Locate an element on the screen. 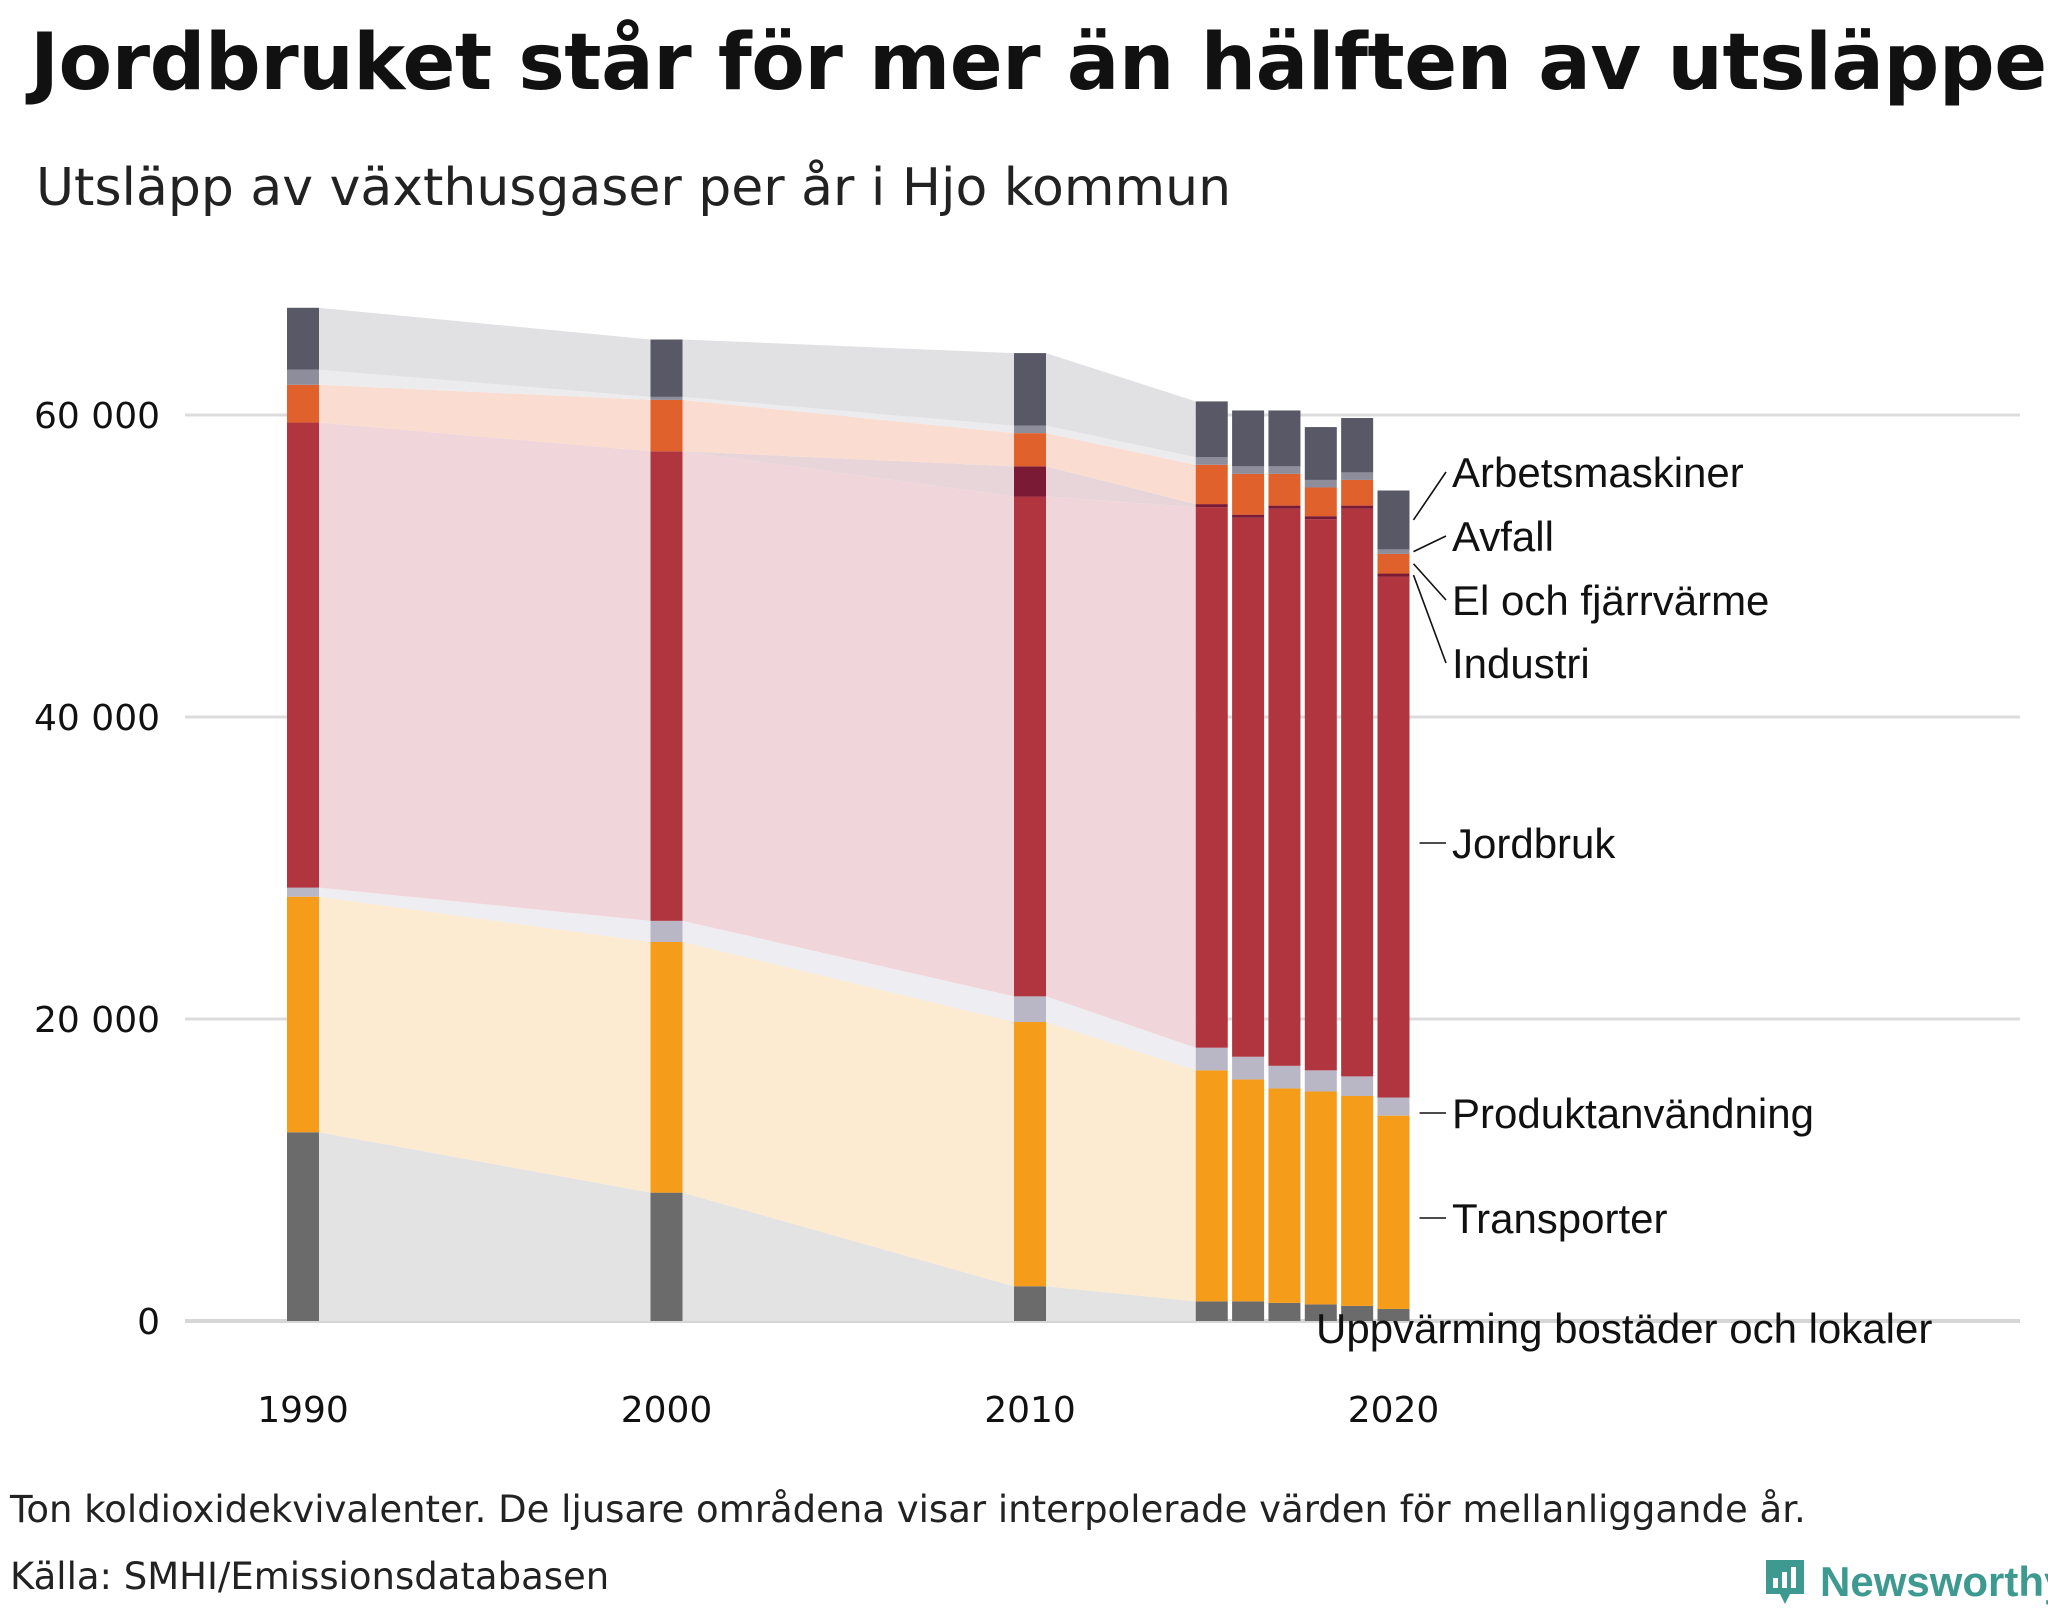  newsworthy-logo-text: Newsworthy is located at coordinates (1934, 1581).